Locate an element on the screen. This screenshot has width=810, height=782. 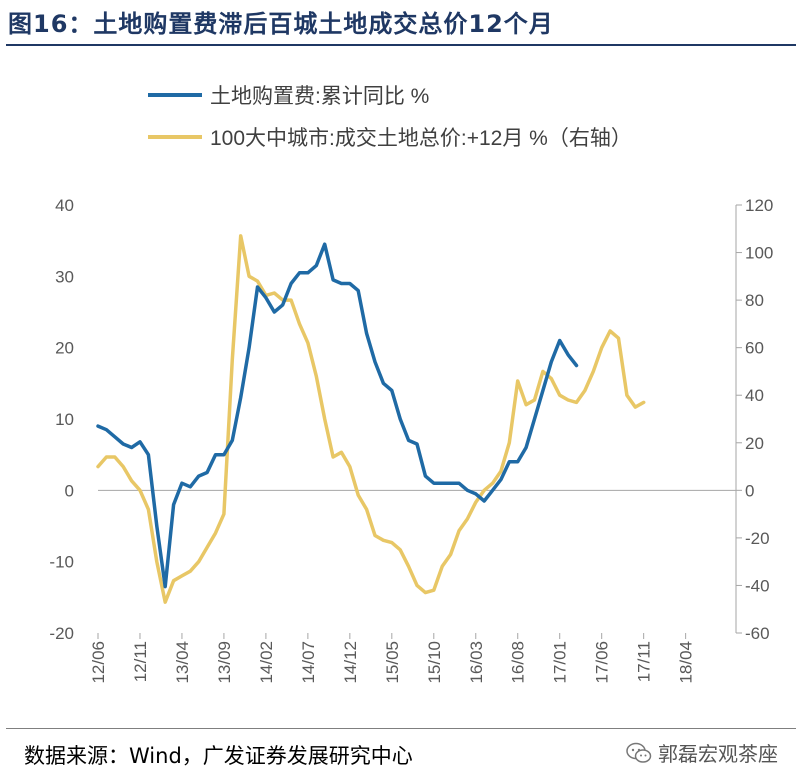
x-tick-label: 18/04 is located at coordinates (686, 662).